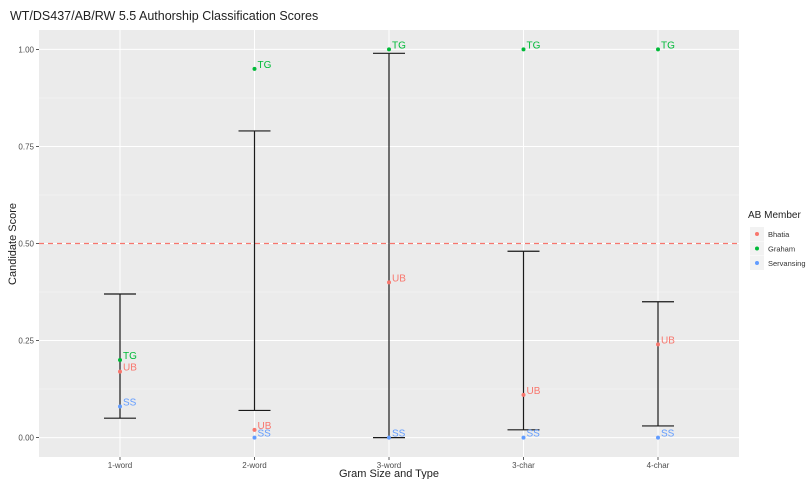 This screenshot has height=479, width=806. Describe the element at coordinates (13, 244) in the screenshot. I see `y-axis-title: Candidate Score` at that location.